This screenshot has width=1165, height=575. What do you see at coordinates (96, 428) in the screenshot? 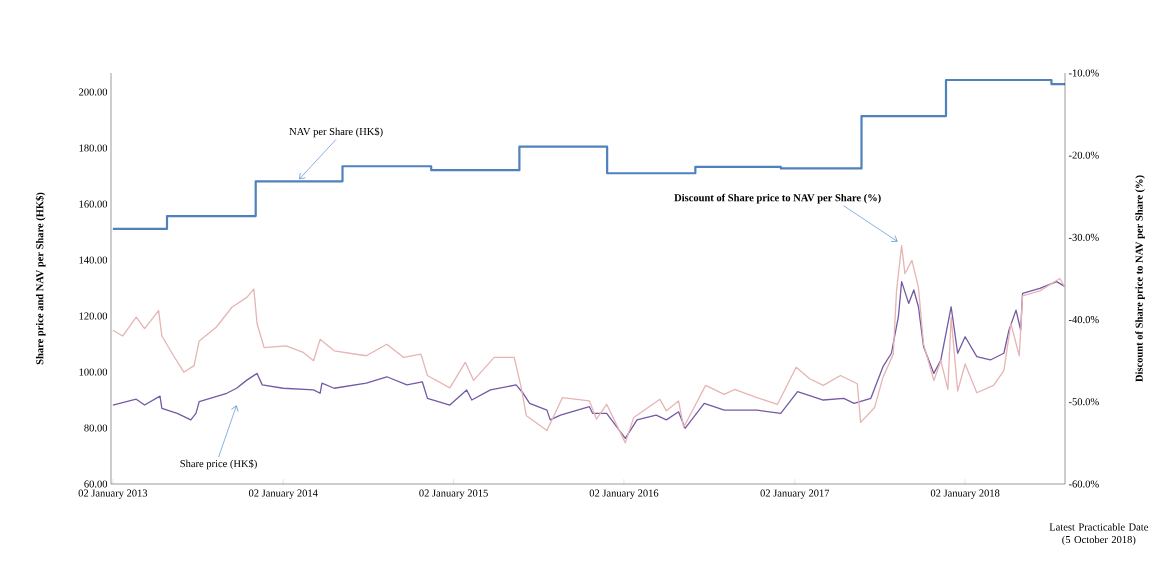
I see `y-tick-label: 80.00` at bounding box center [96, 428].